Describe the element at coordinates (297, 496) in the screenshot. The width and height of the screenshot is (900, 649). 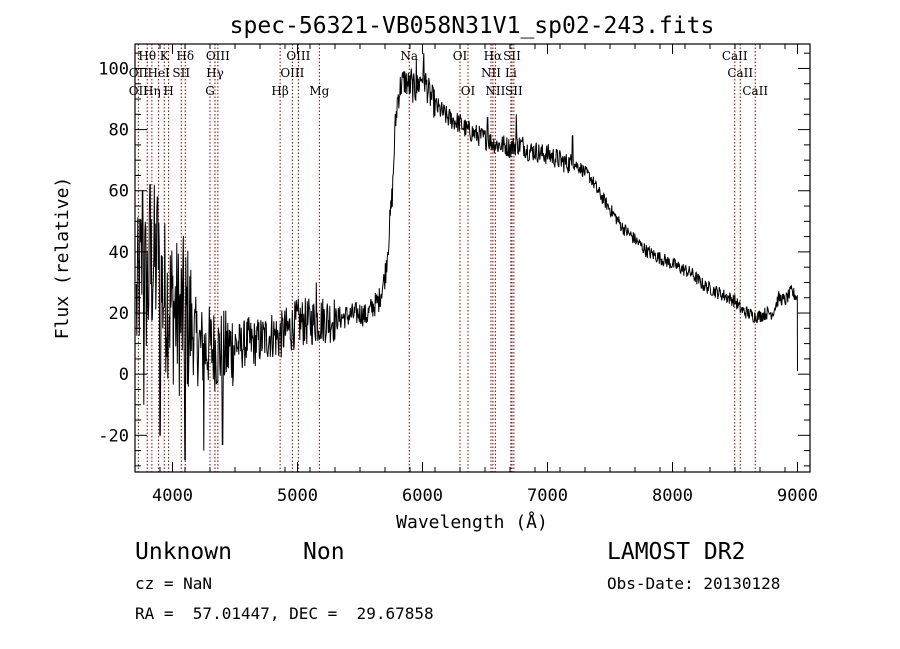
I see `x-tick-label: 5000` at that location.